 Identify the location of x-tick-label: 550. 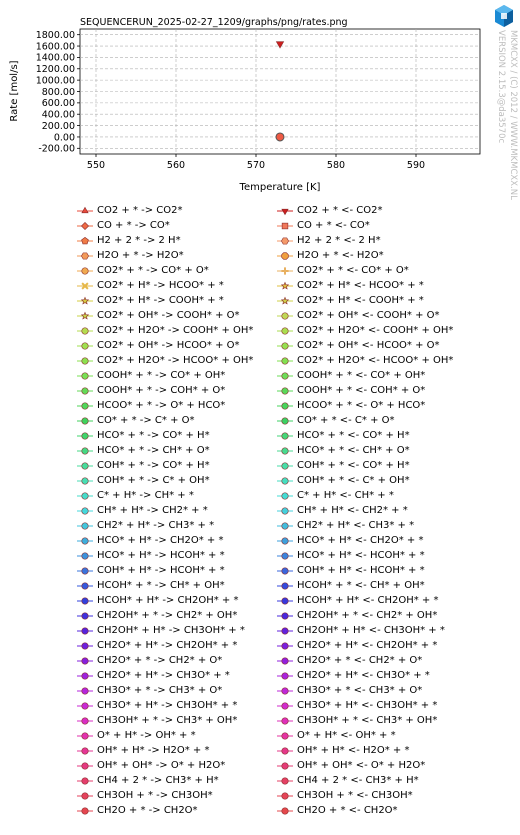
(96, 165).